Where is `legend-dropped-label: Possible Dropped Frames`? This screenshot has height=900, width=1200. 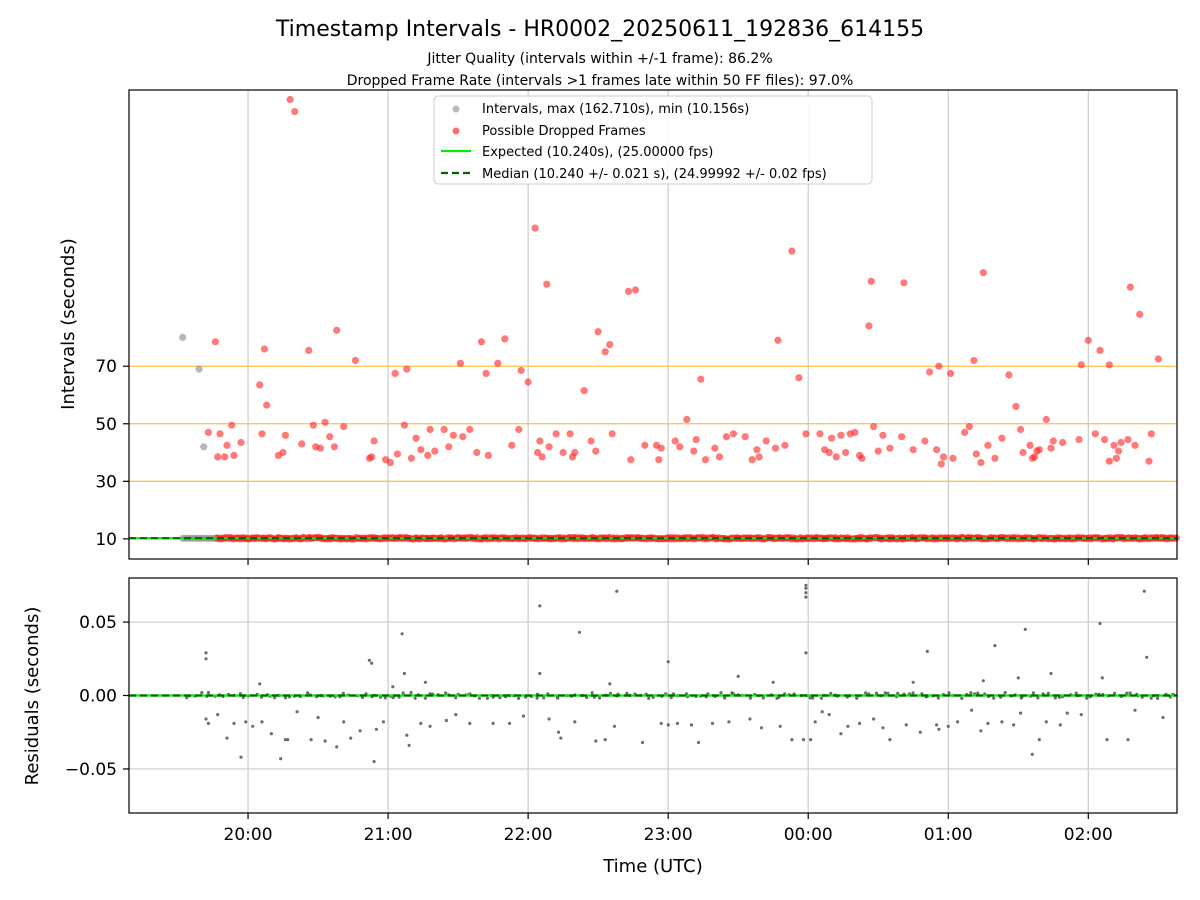
legend-dropped-label: Possible Dropped Frames is located at coordinates (564, 131).